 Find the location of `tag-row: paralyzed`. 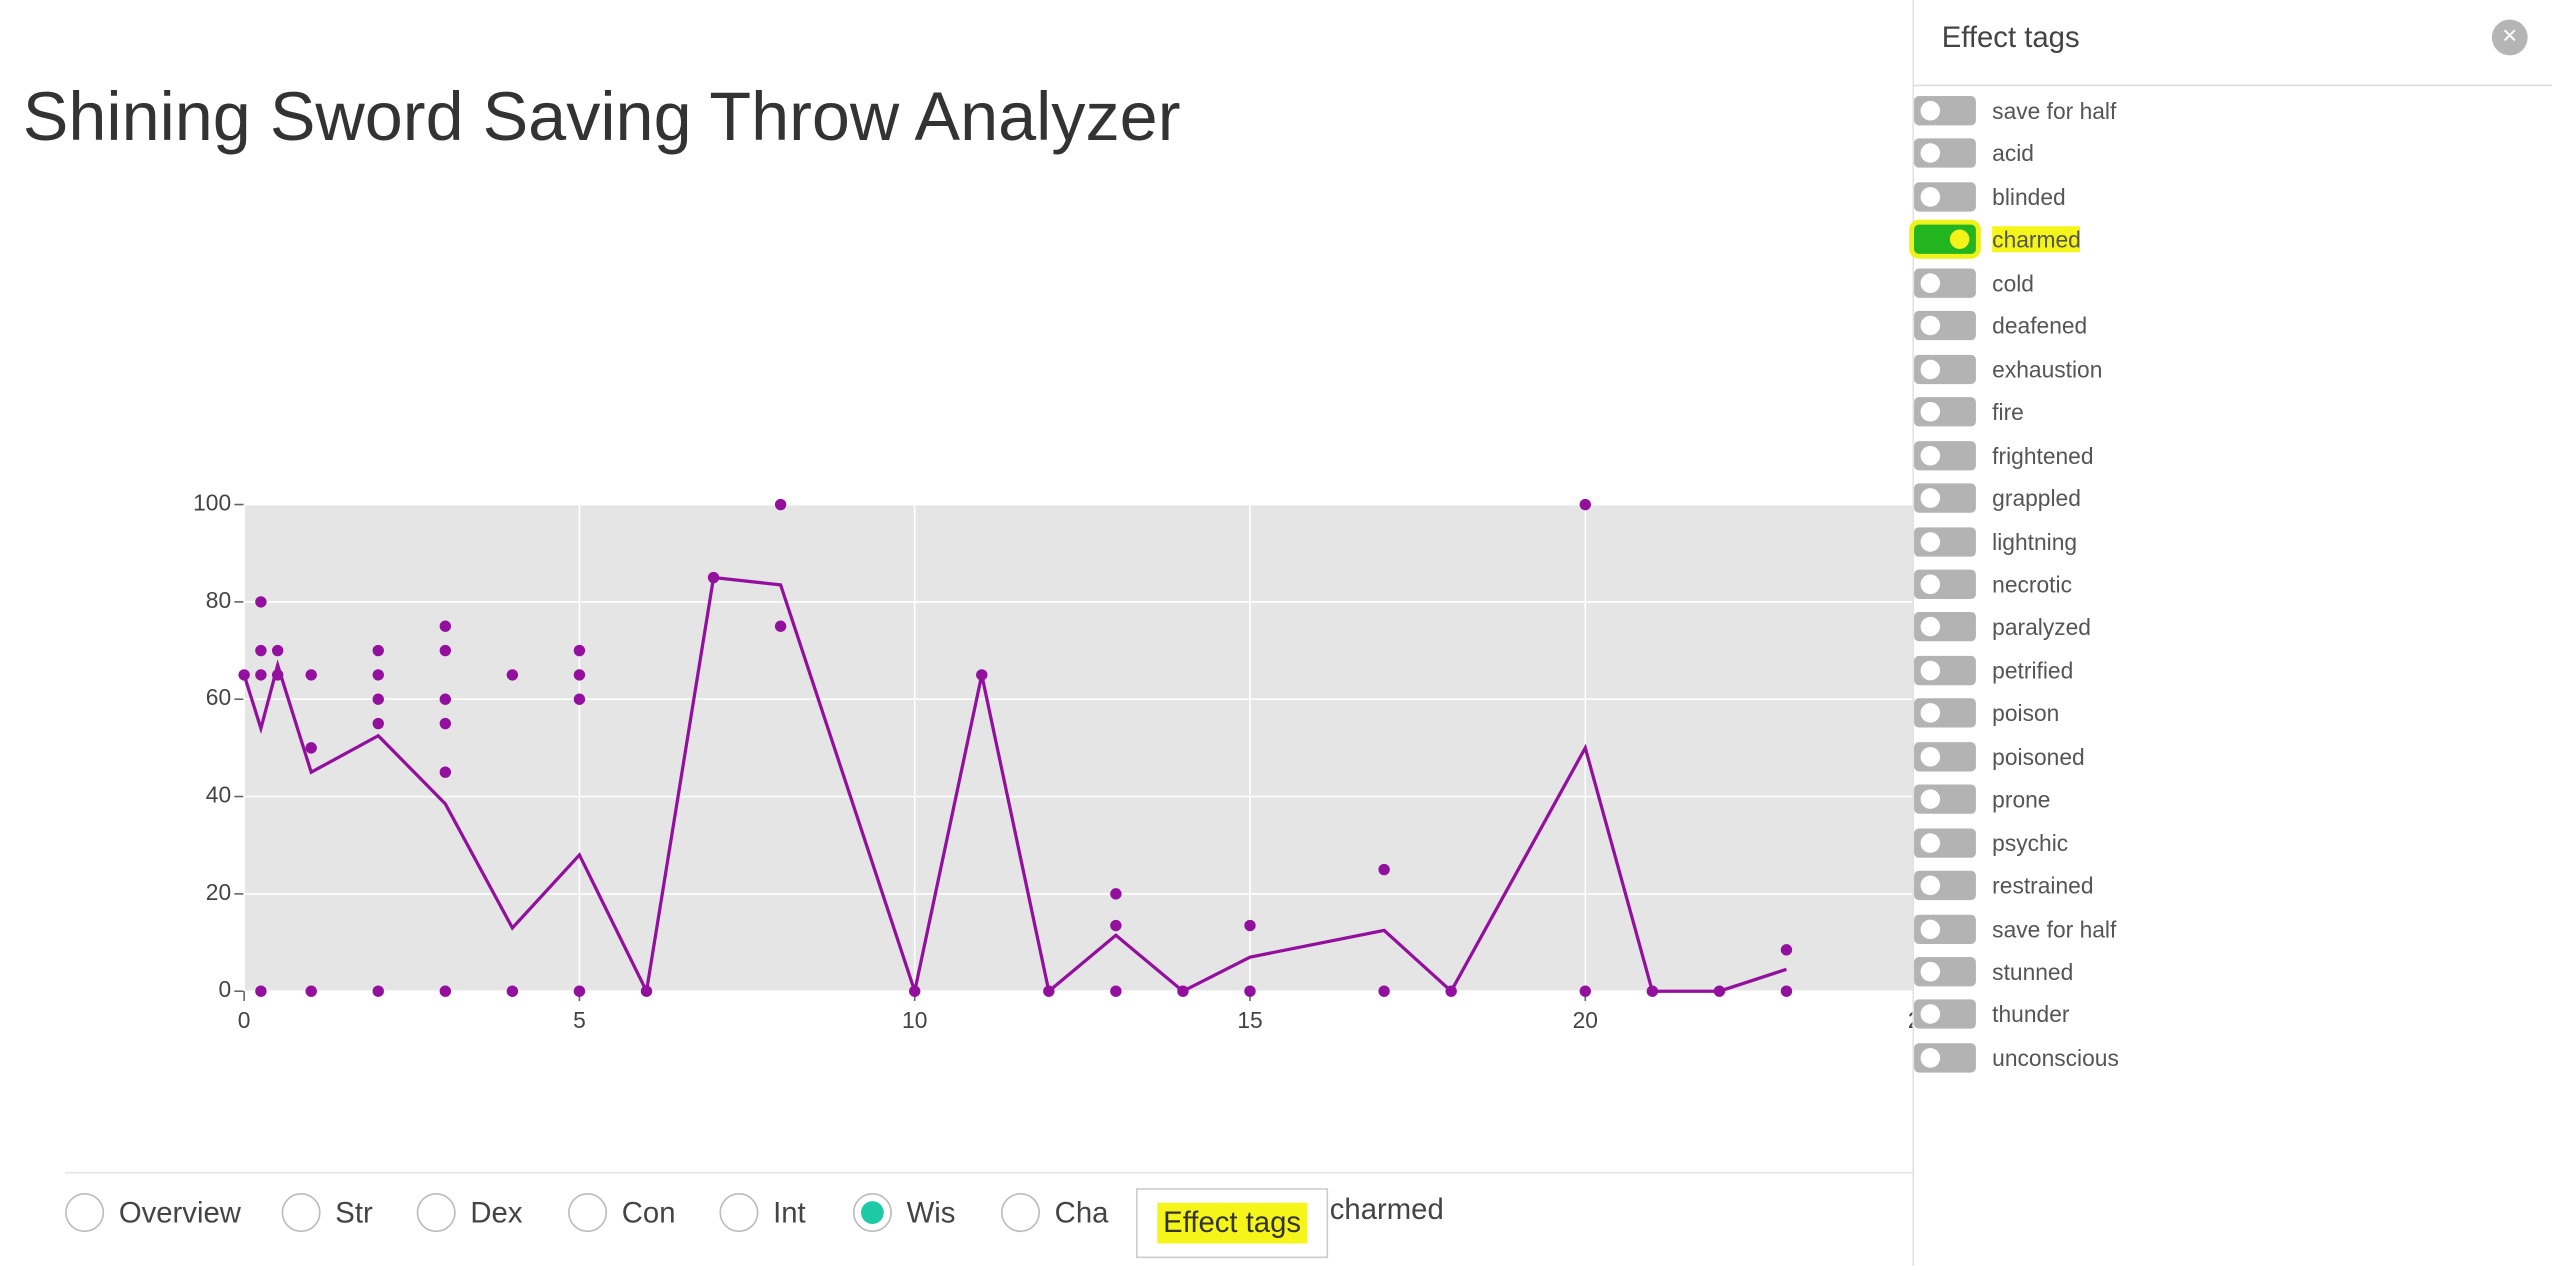

tag-row: paralyzed is located at coordinates (2002, 627).